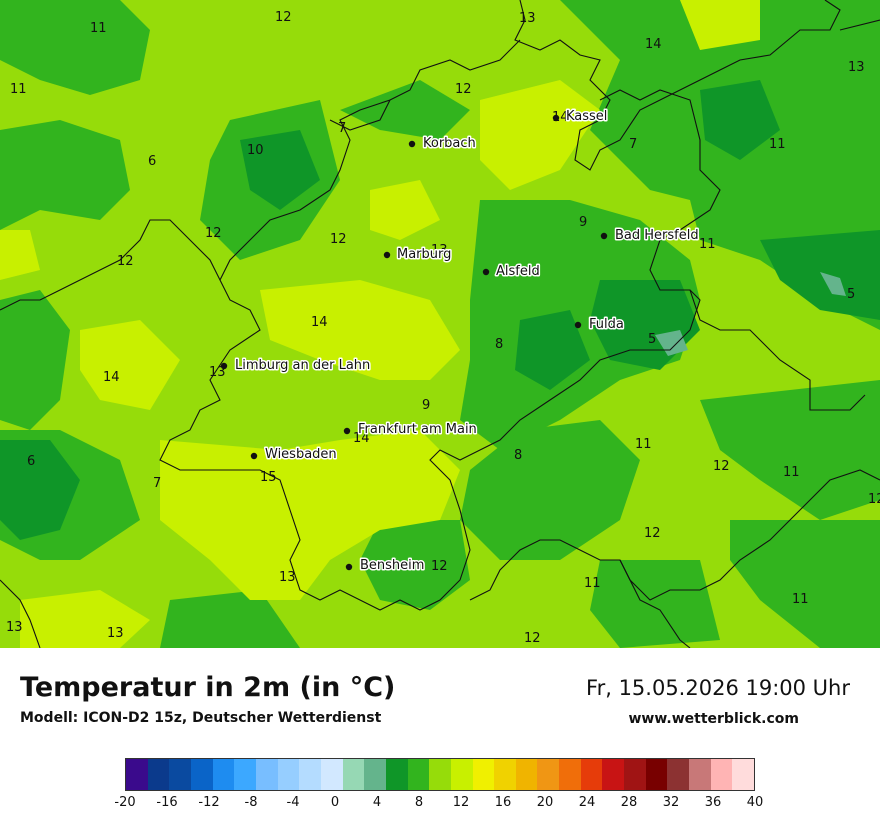  I want to click on legend-tick-label: -4, so click(293, 802).